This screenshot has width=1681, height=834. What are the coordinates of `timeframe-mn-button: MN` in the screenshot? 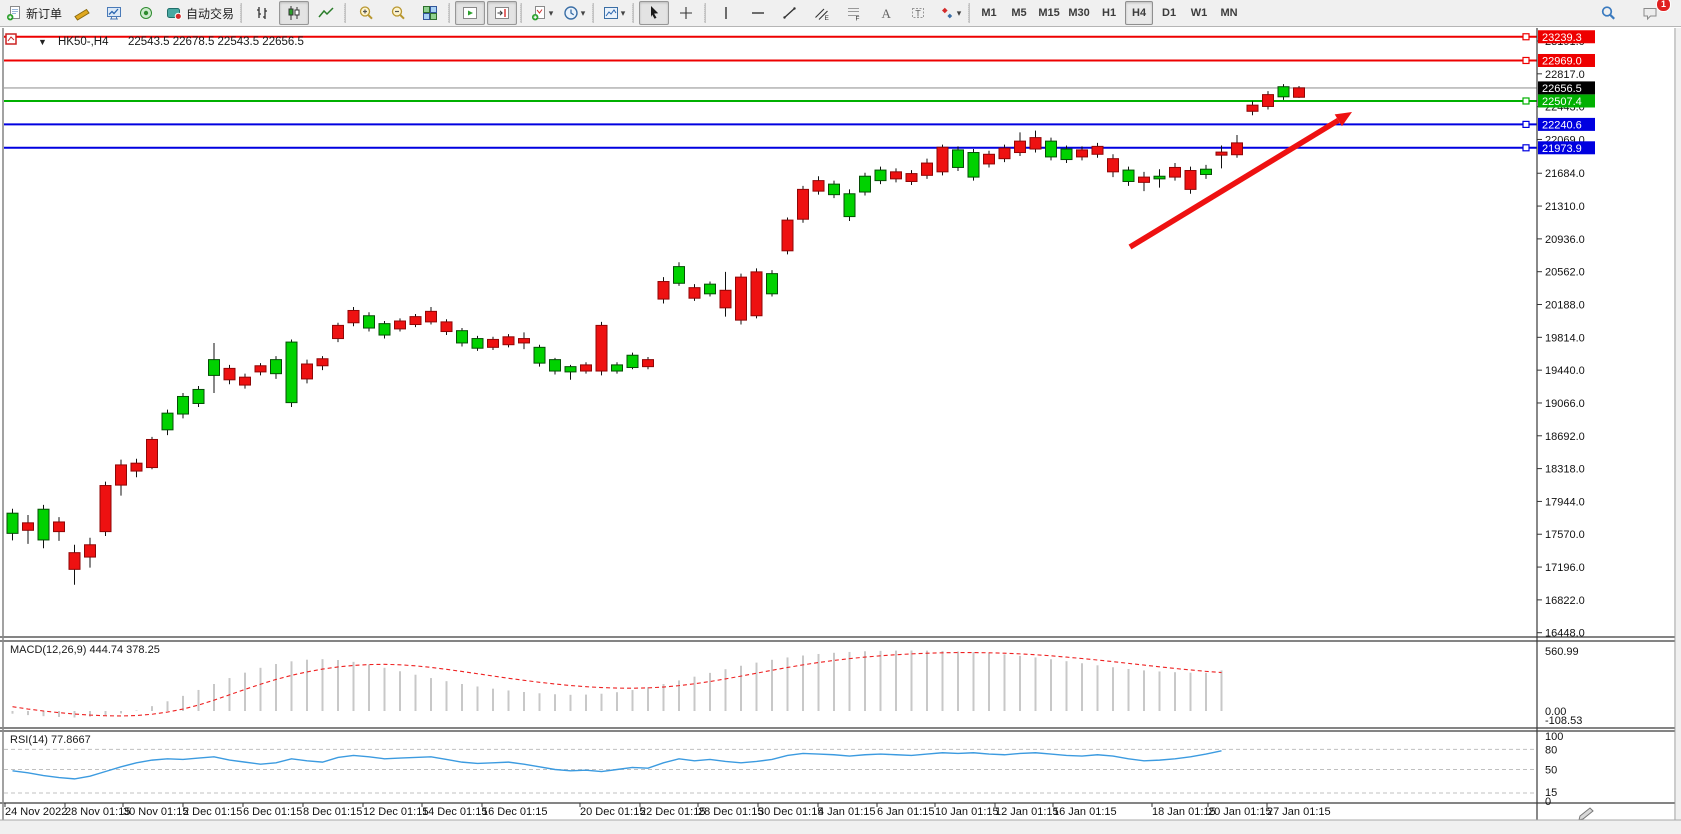 It's located at (1229, 13).